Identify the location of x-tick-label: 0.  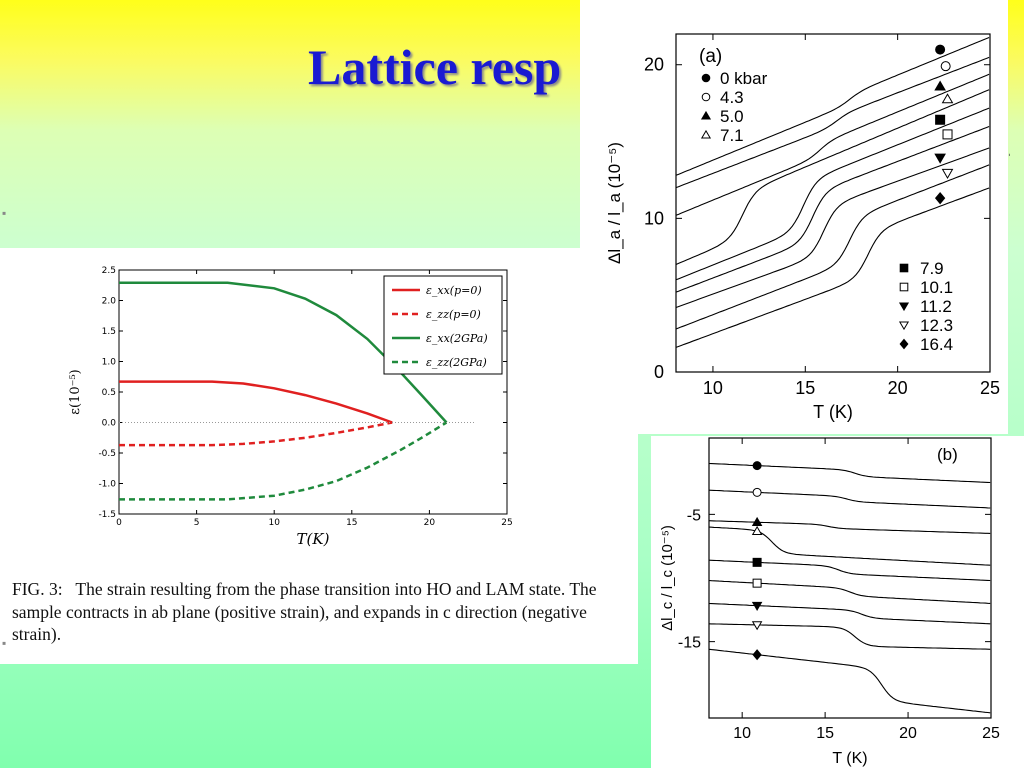
(119, 523).